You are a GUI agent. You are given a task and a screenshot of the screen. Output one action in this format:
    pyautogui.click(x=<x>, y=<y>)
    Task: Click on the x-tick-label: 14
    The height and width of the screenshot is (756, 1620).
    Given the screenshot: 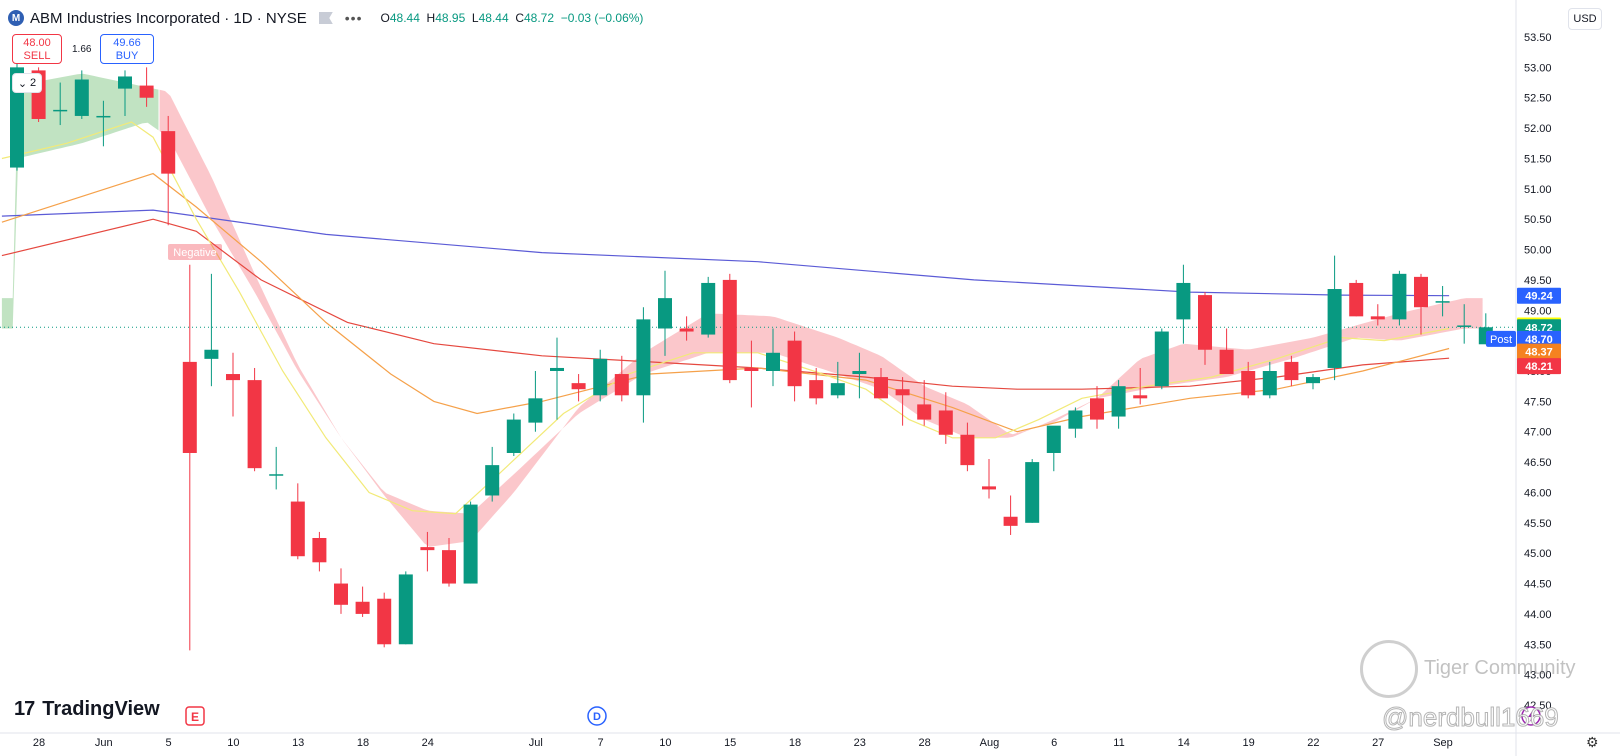 What is the action you would take?
    pyautogui.click(x=1184, y=743)
    